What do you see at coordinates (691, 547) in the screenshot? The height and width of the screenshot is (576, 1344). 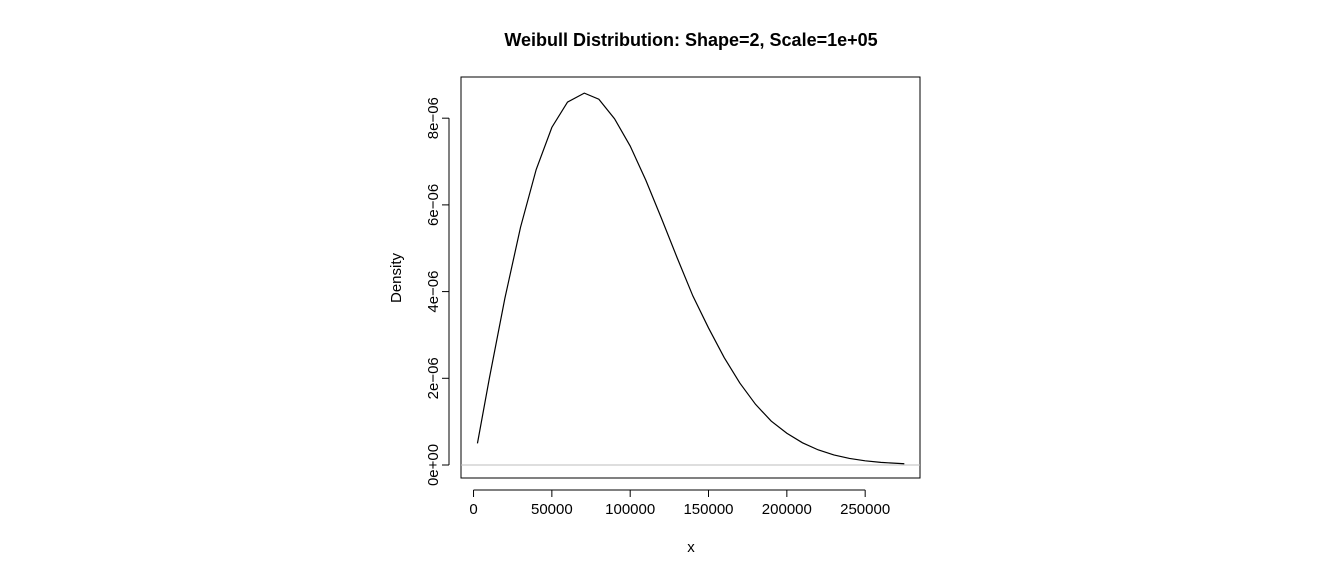 I see `x-axis-label: x` at bounding box center [691, 547].